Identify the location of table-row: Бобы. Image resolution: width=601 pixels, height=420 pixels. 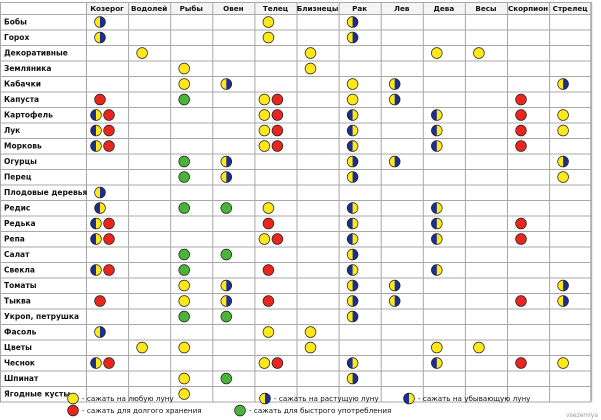
(181, 22).